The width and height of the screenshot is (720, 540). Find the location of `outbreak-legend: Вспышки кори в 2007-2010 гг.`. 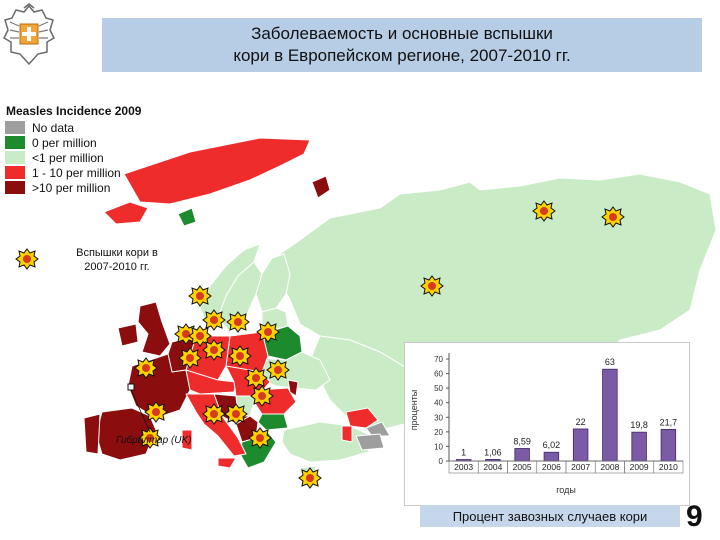

outbreak-legend: Вспышки кори в 2007-2010 гг. is located at coordinates (94, 259).